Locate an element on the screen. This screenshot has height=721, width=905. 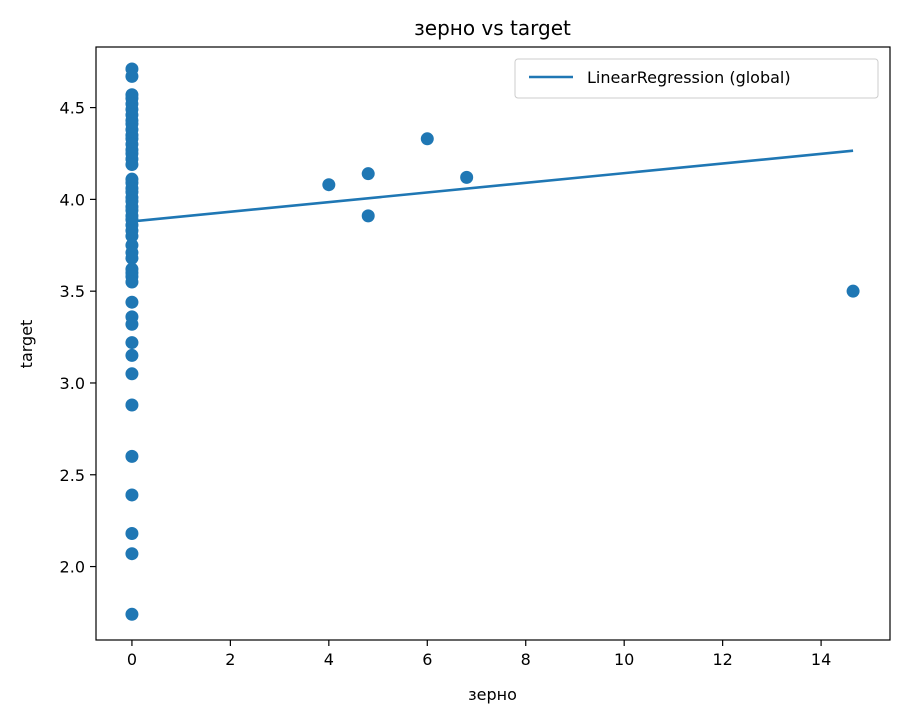
y-tick-label: 2.0 is located at coordinates (72, 567).